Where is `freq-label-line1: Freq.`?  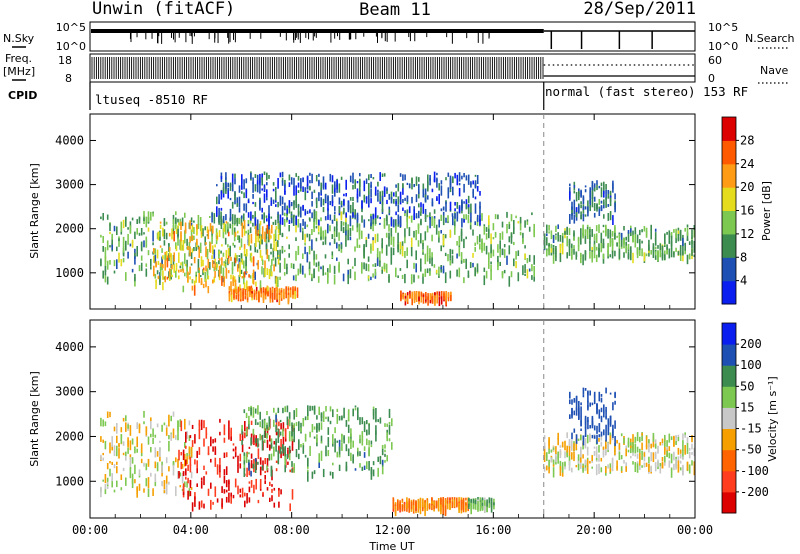
freq-label-line1: Freq. is located at coordinates (18, 58).